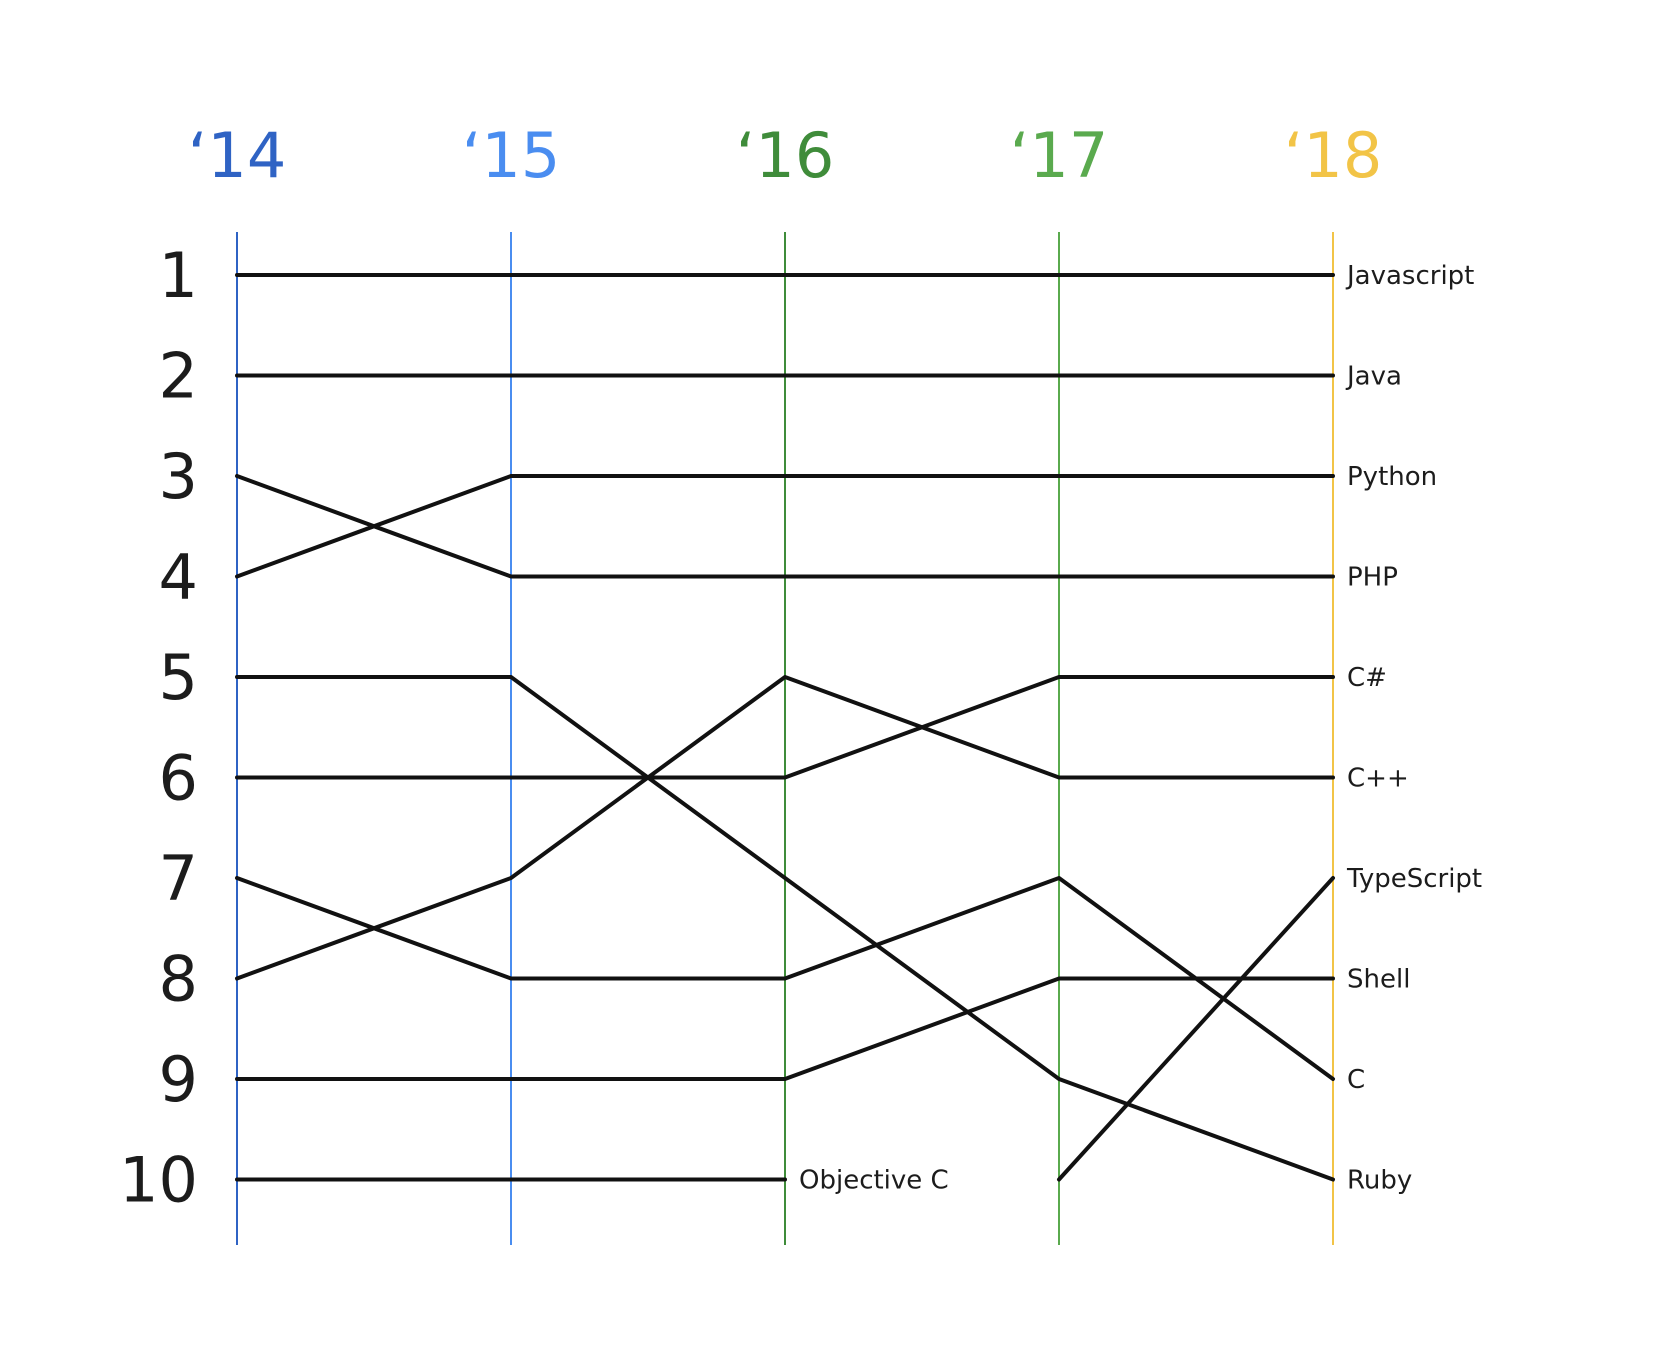 The height and width of the screenshot is (1350, 1654). What do you see at coordinates (178, 376) in the screenshot?
I see `rank-label-2: 2` at bounding box center [178, 376].